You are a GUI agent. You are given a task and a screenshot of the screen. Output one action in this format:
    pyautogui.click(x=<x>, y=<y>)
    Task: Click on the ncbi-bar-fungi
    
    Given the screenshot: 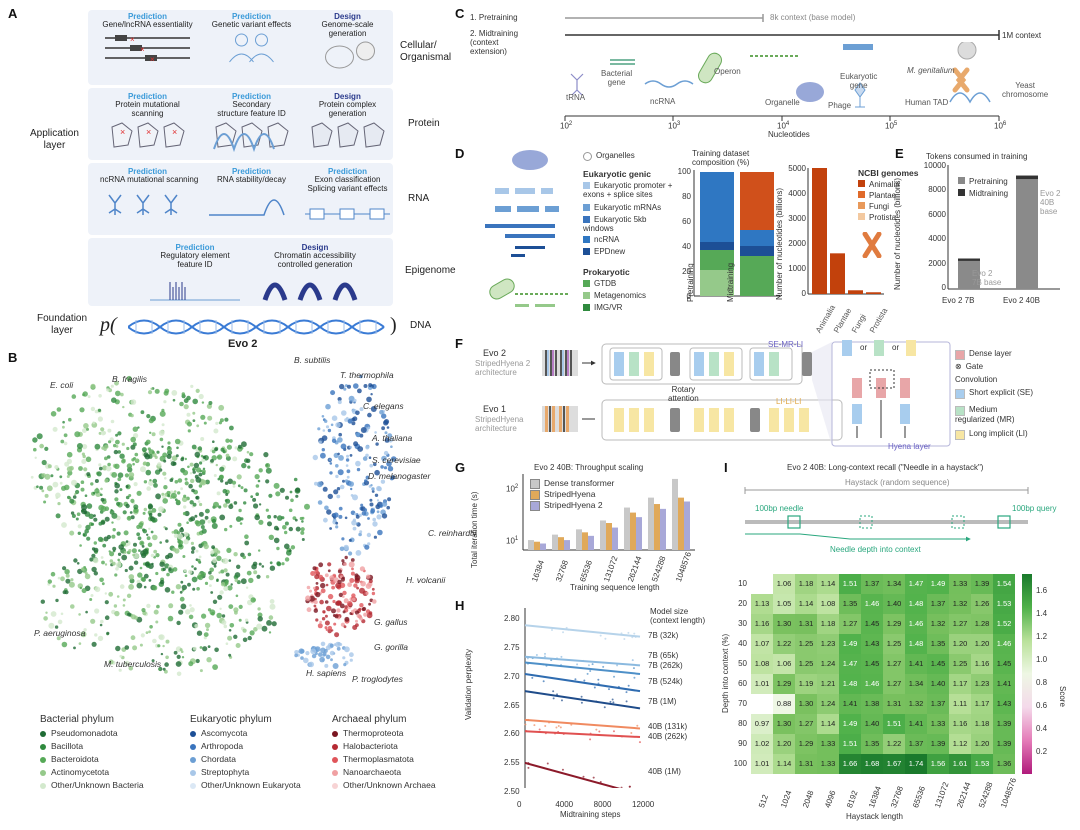 What is the action you would take?
    pyautogui.click(x=855, y=292)
    